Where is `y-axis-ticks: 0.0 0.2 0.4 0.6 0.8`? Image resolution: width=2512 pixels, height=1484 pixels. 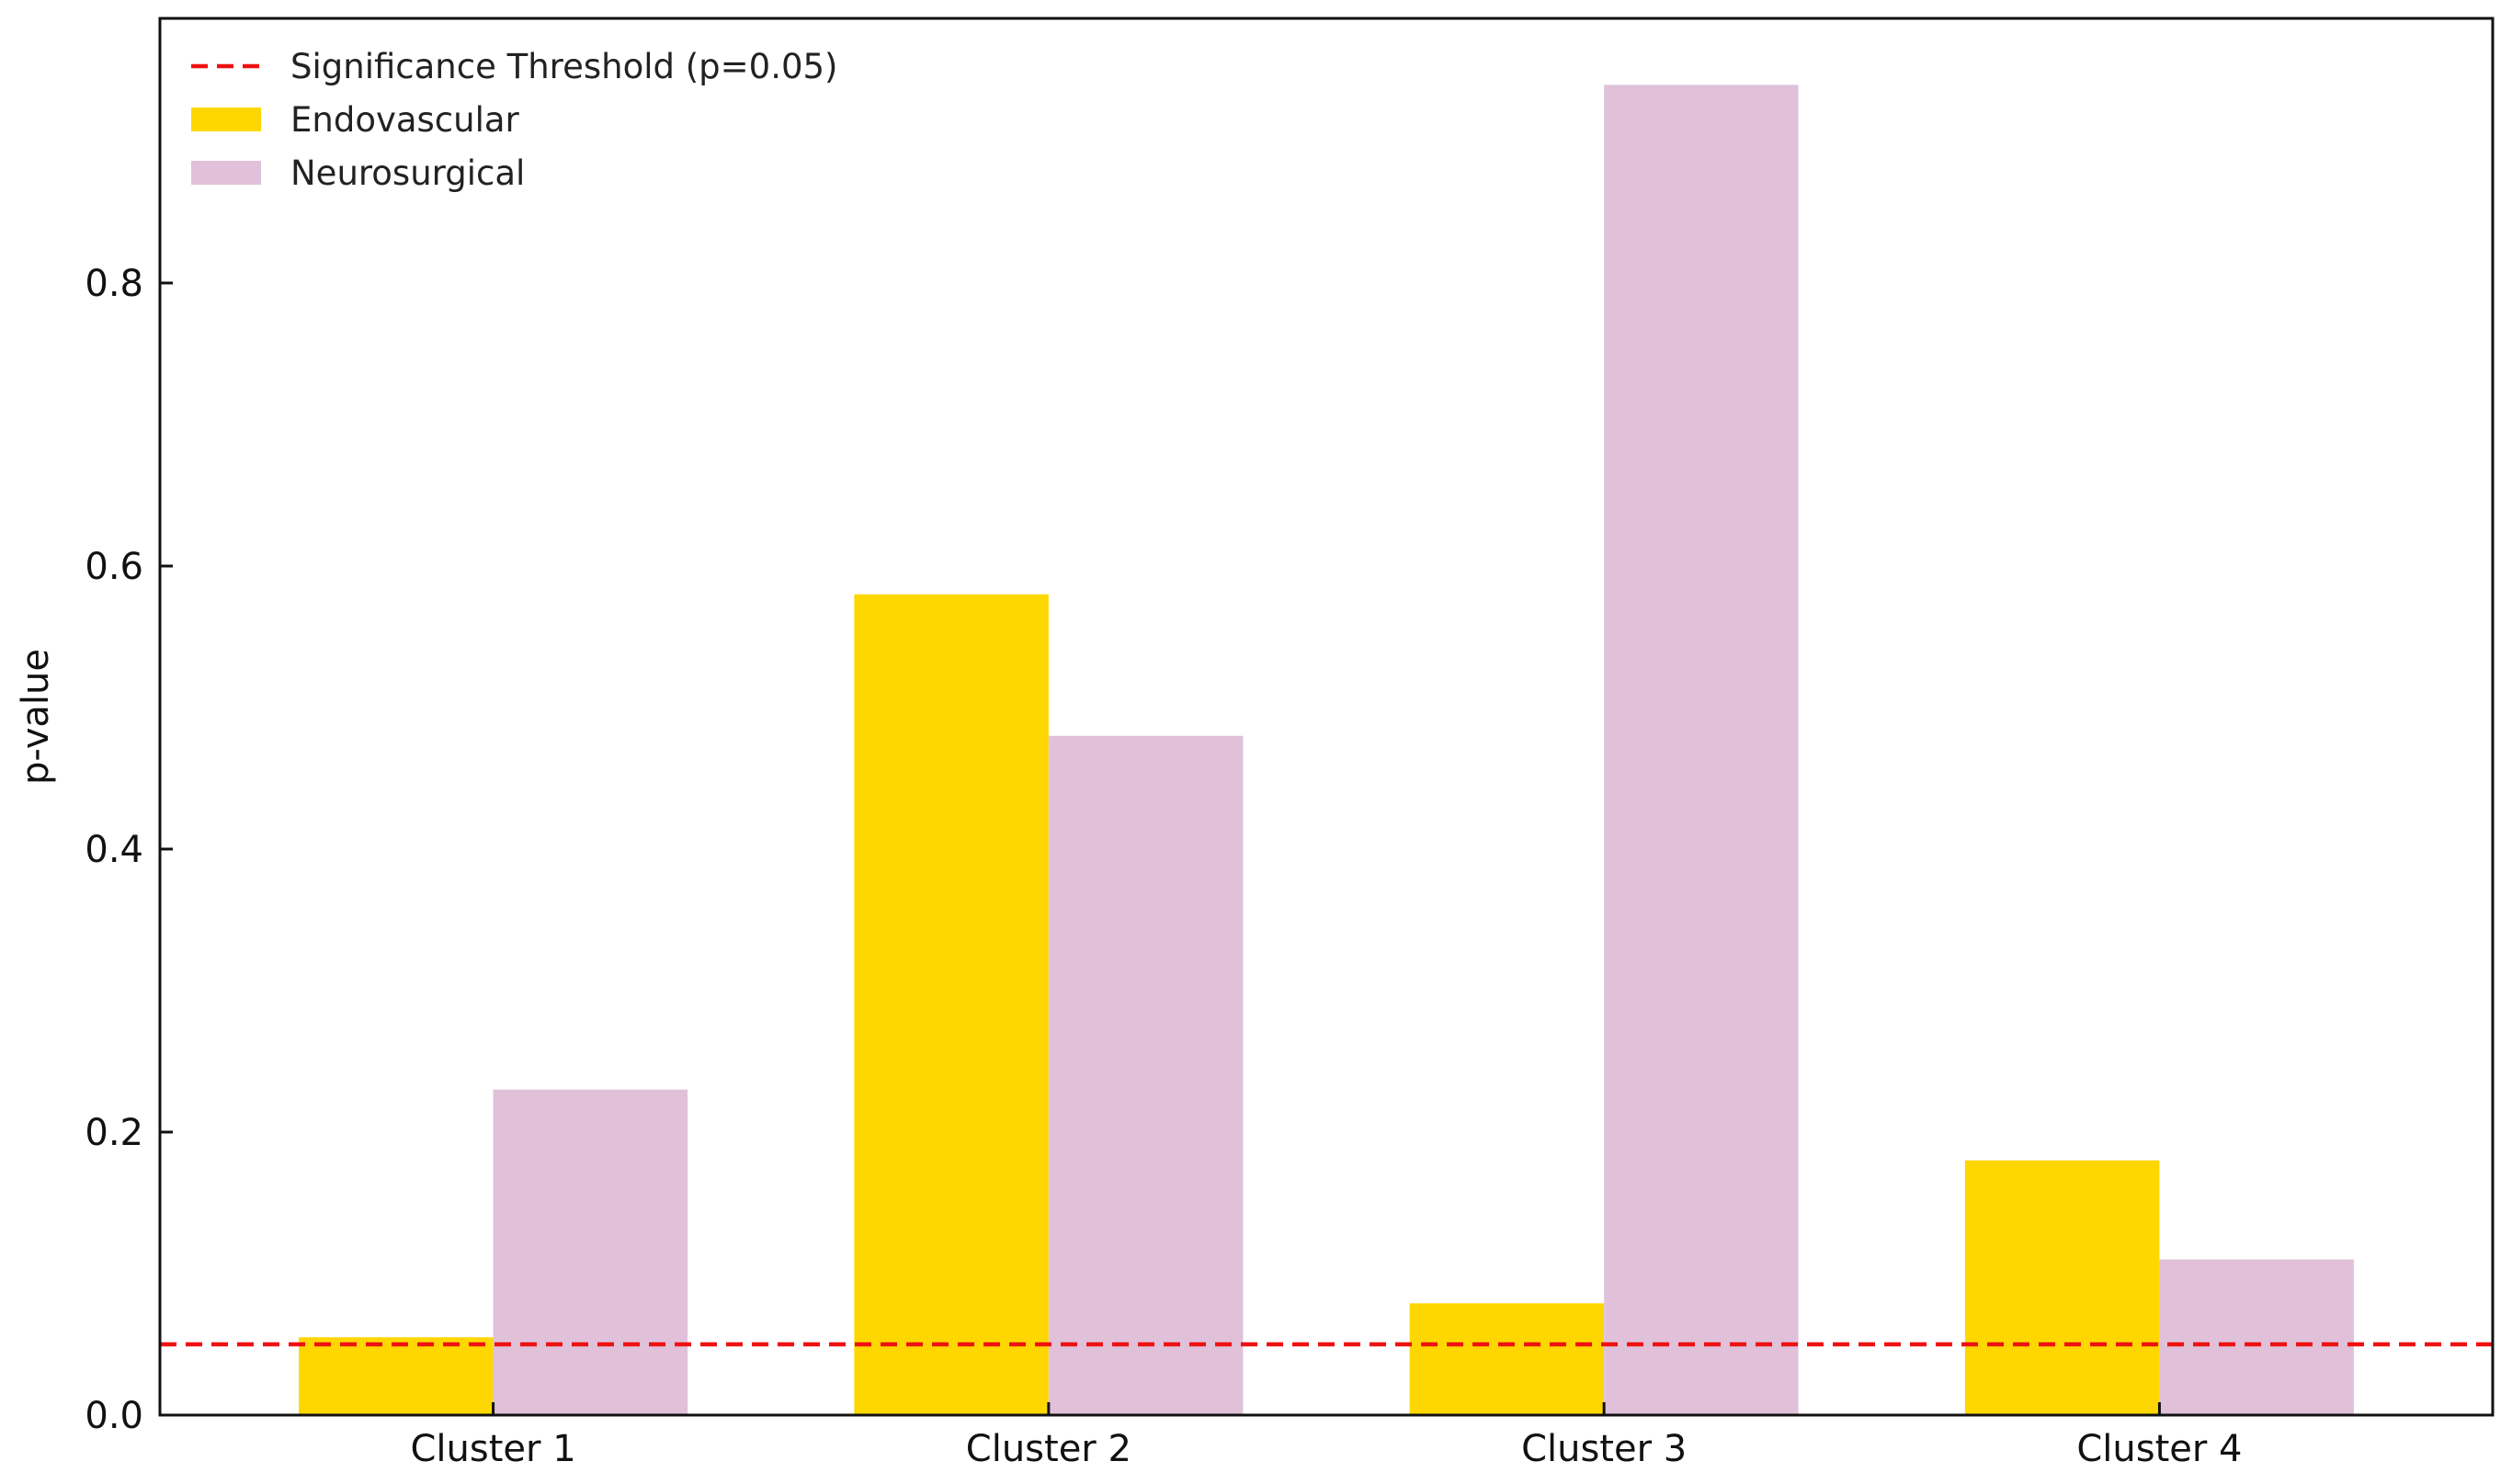 y-axis-ticks: 0.0 0.2 0.4 0.6 0.8 is located at coordinates (129, 850).